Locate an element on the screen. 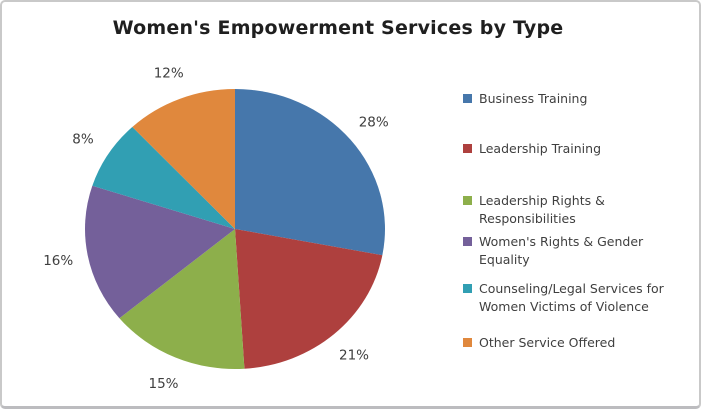 Image resolution: width=701 pixels, height=409 pixels. legend-item-4: Women's Rights & Gender Equality is located at coordinates (575, 251).